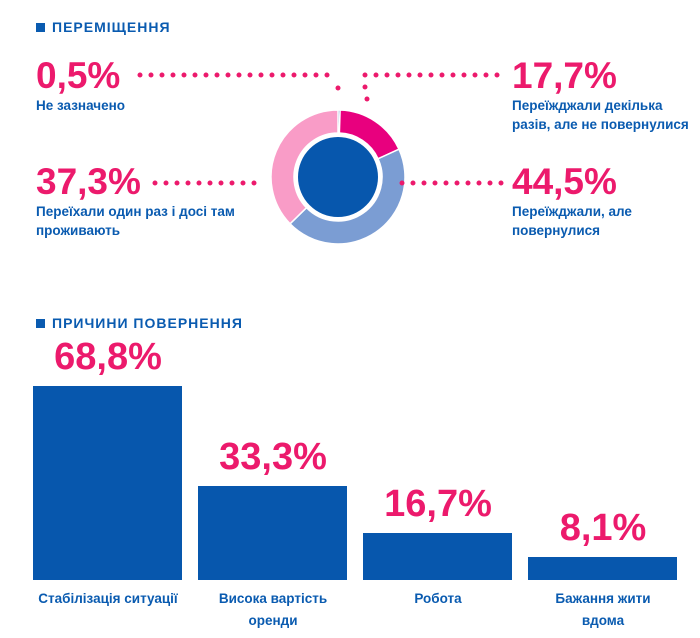 This screenshot has width=700, height=638. I want to click on callout-value: 37,3%, so click(88, 181).